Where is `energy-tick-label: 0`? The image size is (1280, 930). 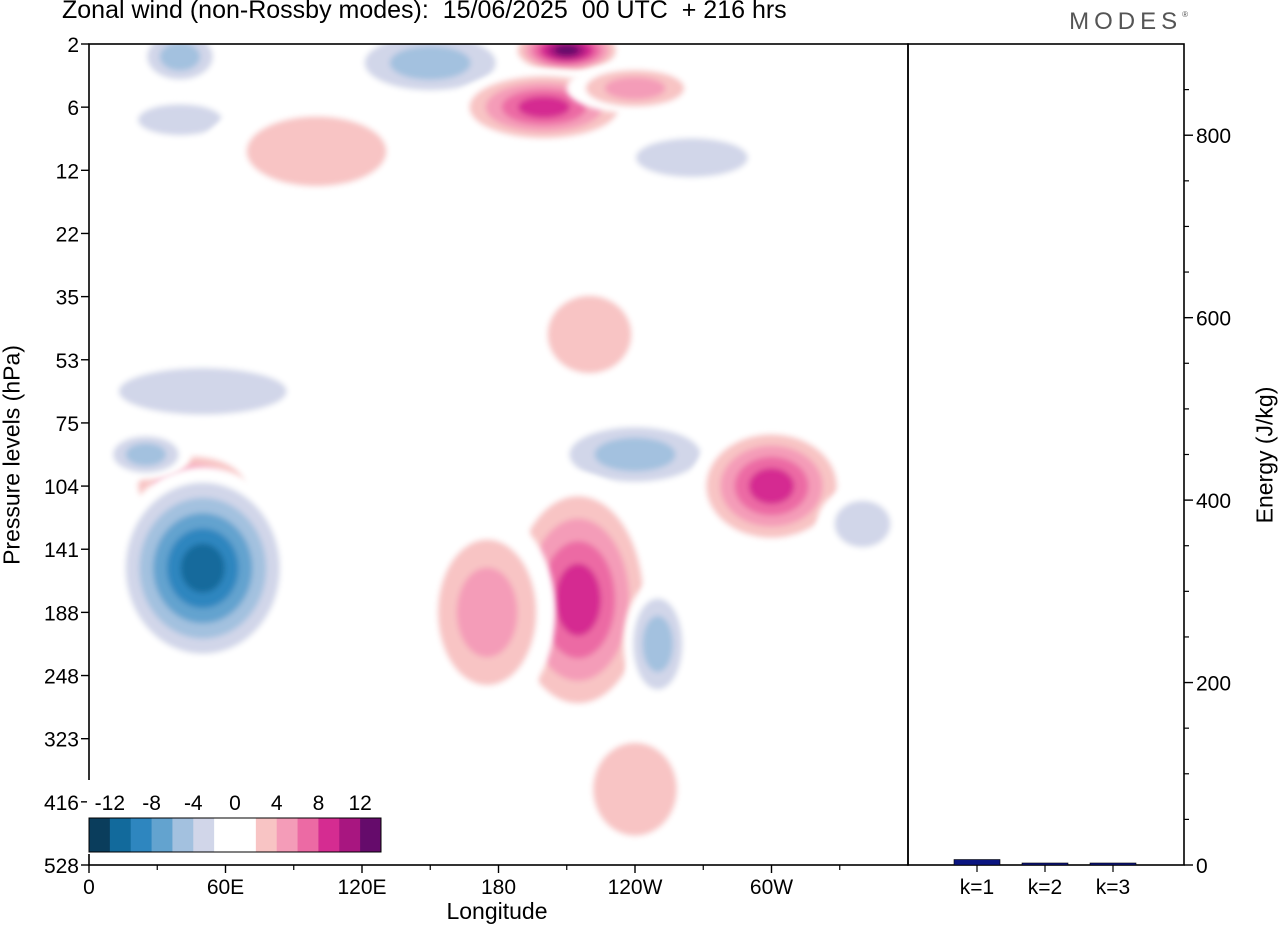 energy-tick-label: 0 is located at coordinates (1202, 866).